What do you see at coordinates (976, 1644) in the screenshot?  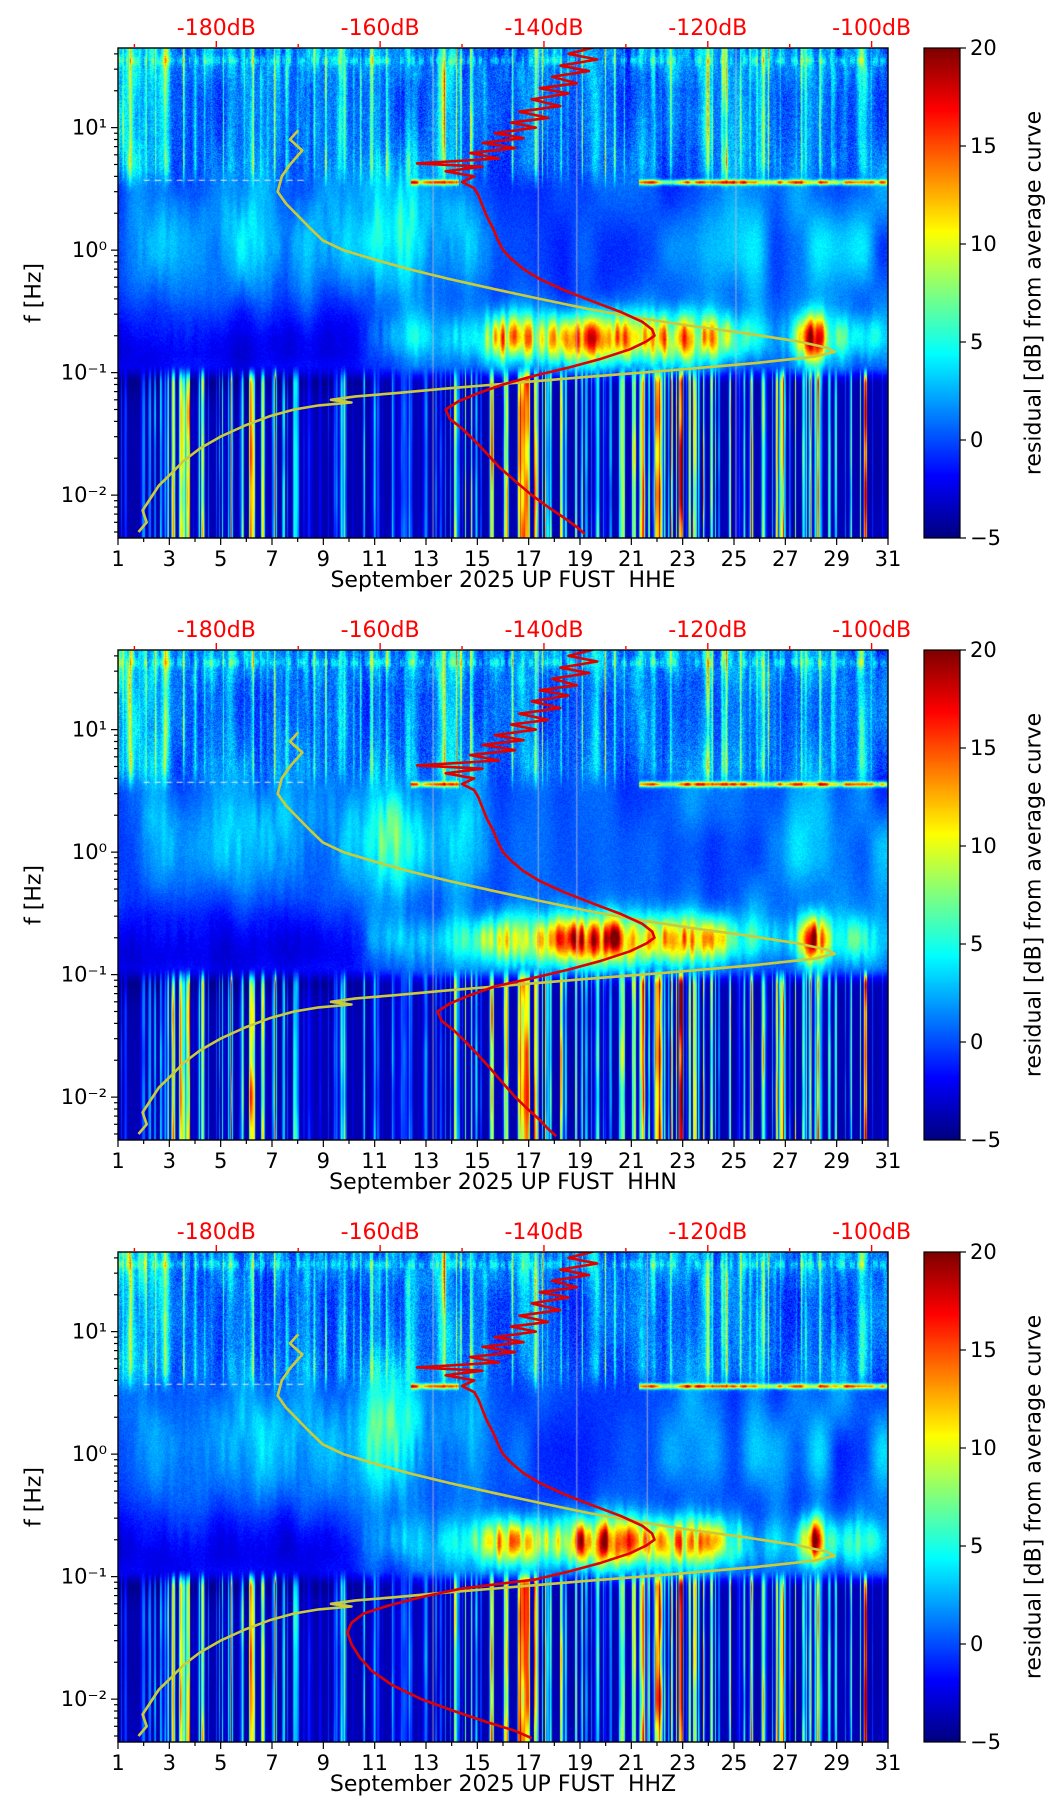 I see `colorbar-tick-label: 0` at bounding box center [976, 1644].